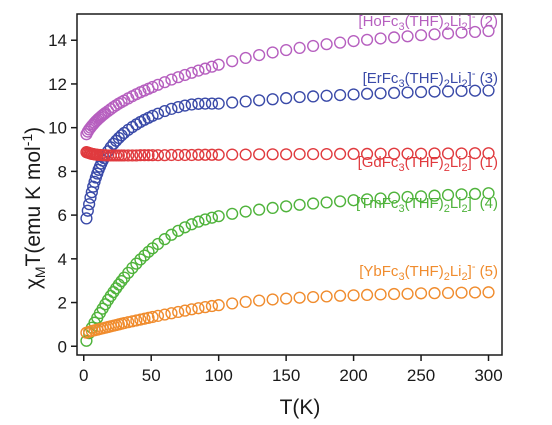 This screenshot has width=552, height=425. Describe the element at coordinates (378, 162) in the screenshot. I see `series-label-part: [GdFc` at that location.